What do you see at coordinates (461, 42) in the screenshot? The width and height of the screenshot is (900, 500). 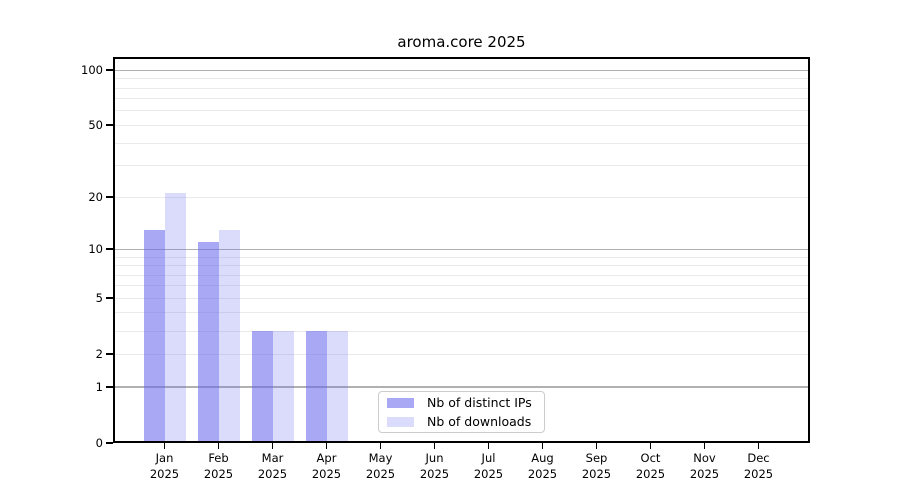 I see `chart-title: aroma.core 2025` at bounding box center [461, 42].